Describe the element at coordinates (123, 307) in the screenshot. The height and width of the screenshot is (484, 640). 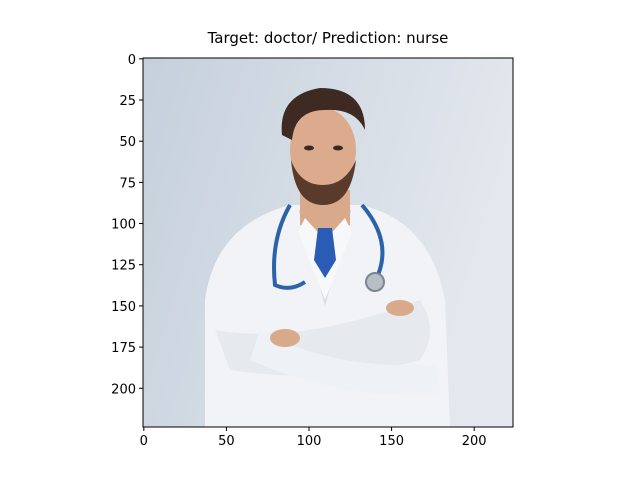
I see `y-tick-label: 150` at that location.